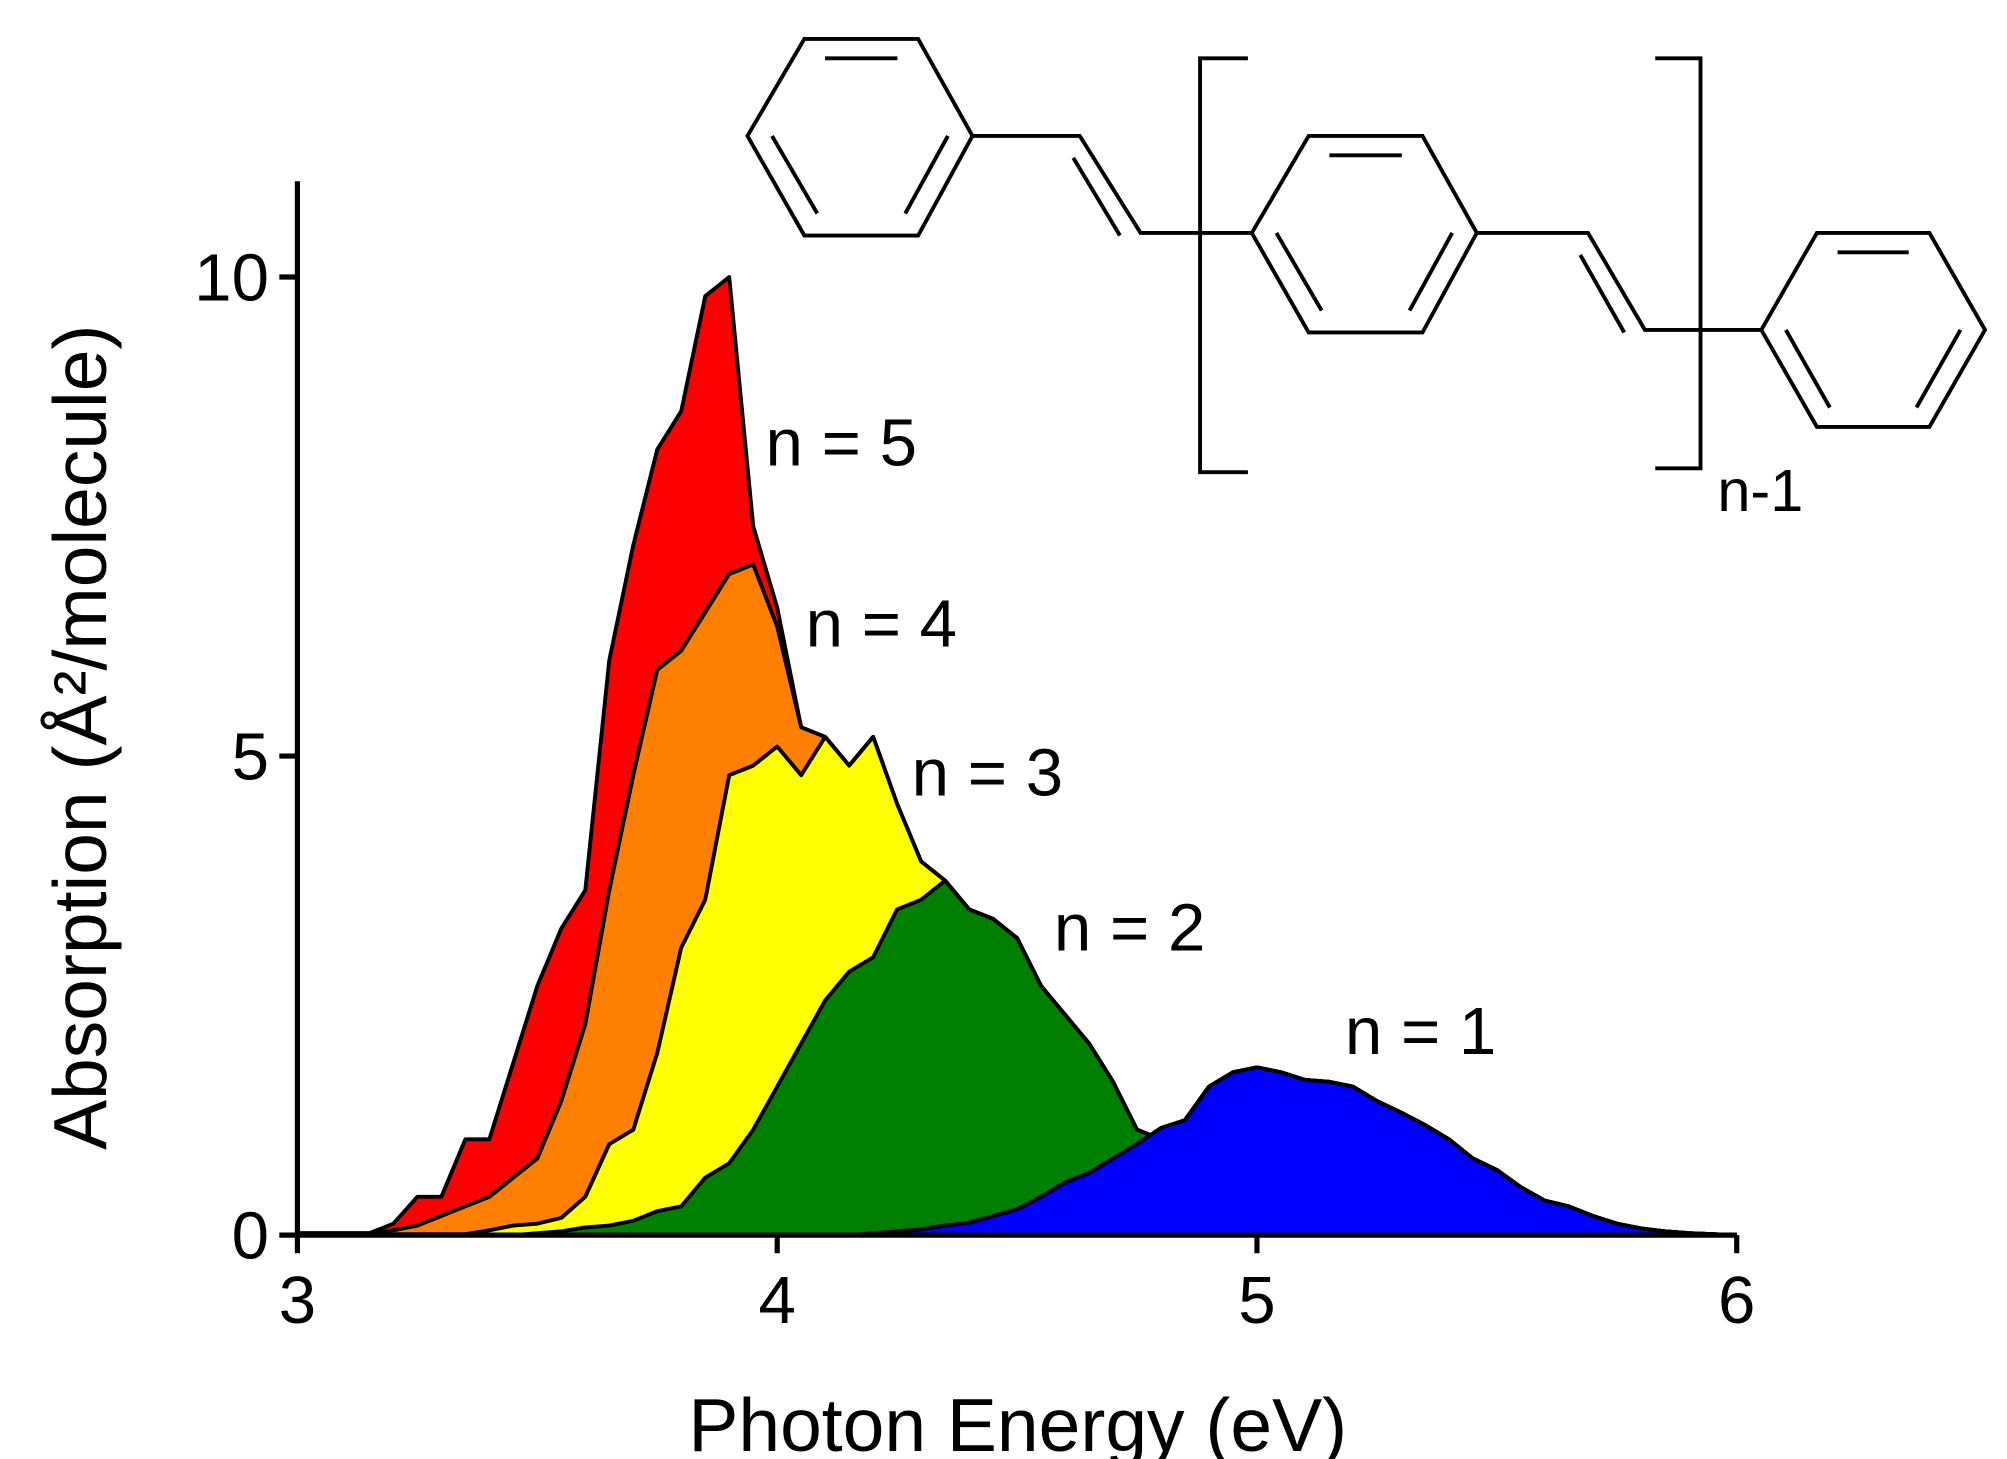 The width and height of the screenshot is (2007, 1459). Describe the element at coordinates (1736, 1300) in the screenshot. I see `x-tick-label: 6` at that location.